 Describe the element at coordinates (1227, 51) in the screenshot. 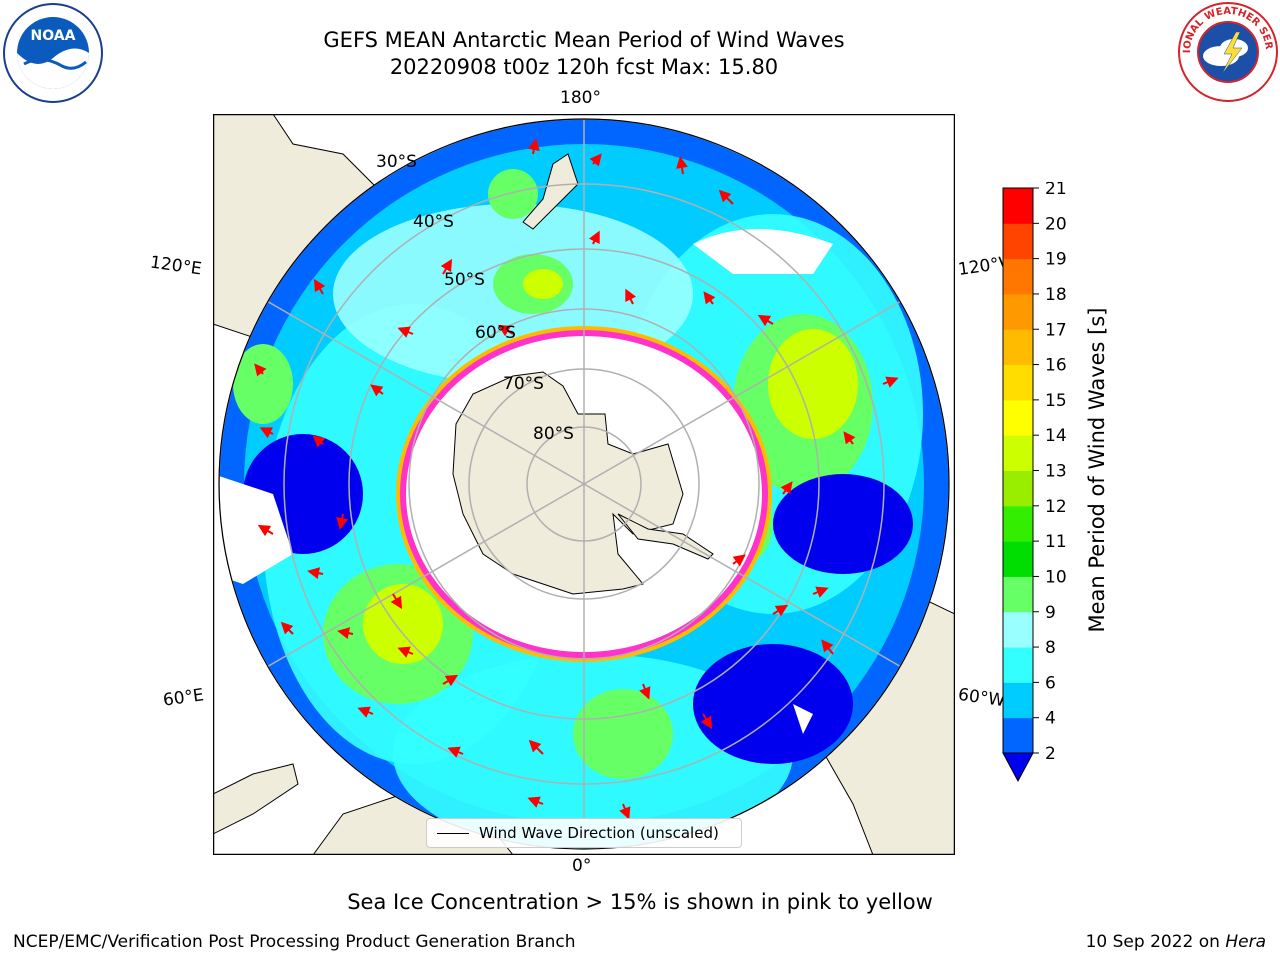

I see `nws-logo: NATIONAL WEATHER SERVICE` at that location.